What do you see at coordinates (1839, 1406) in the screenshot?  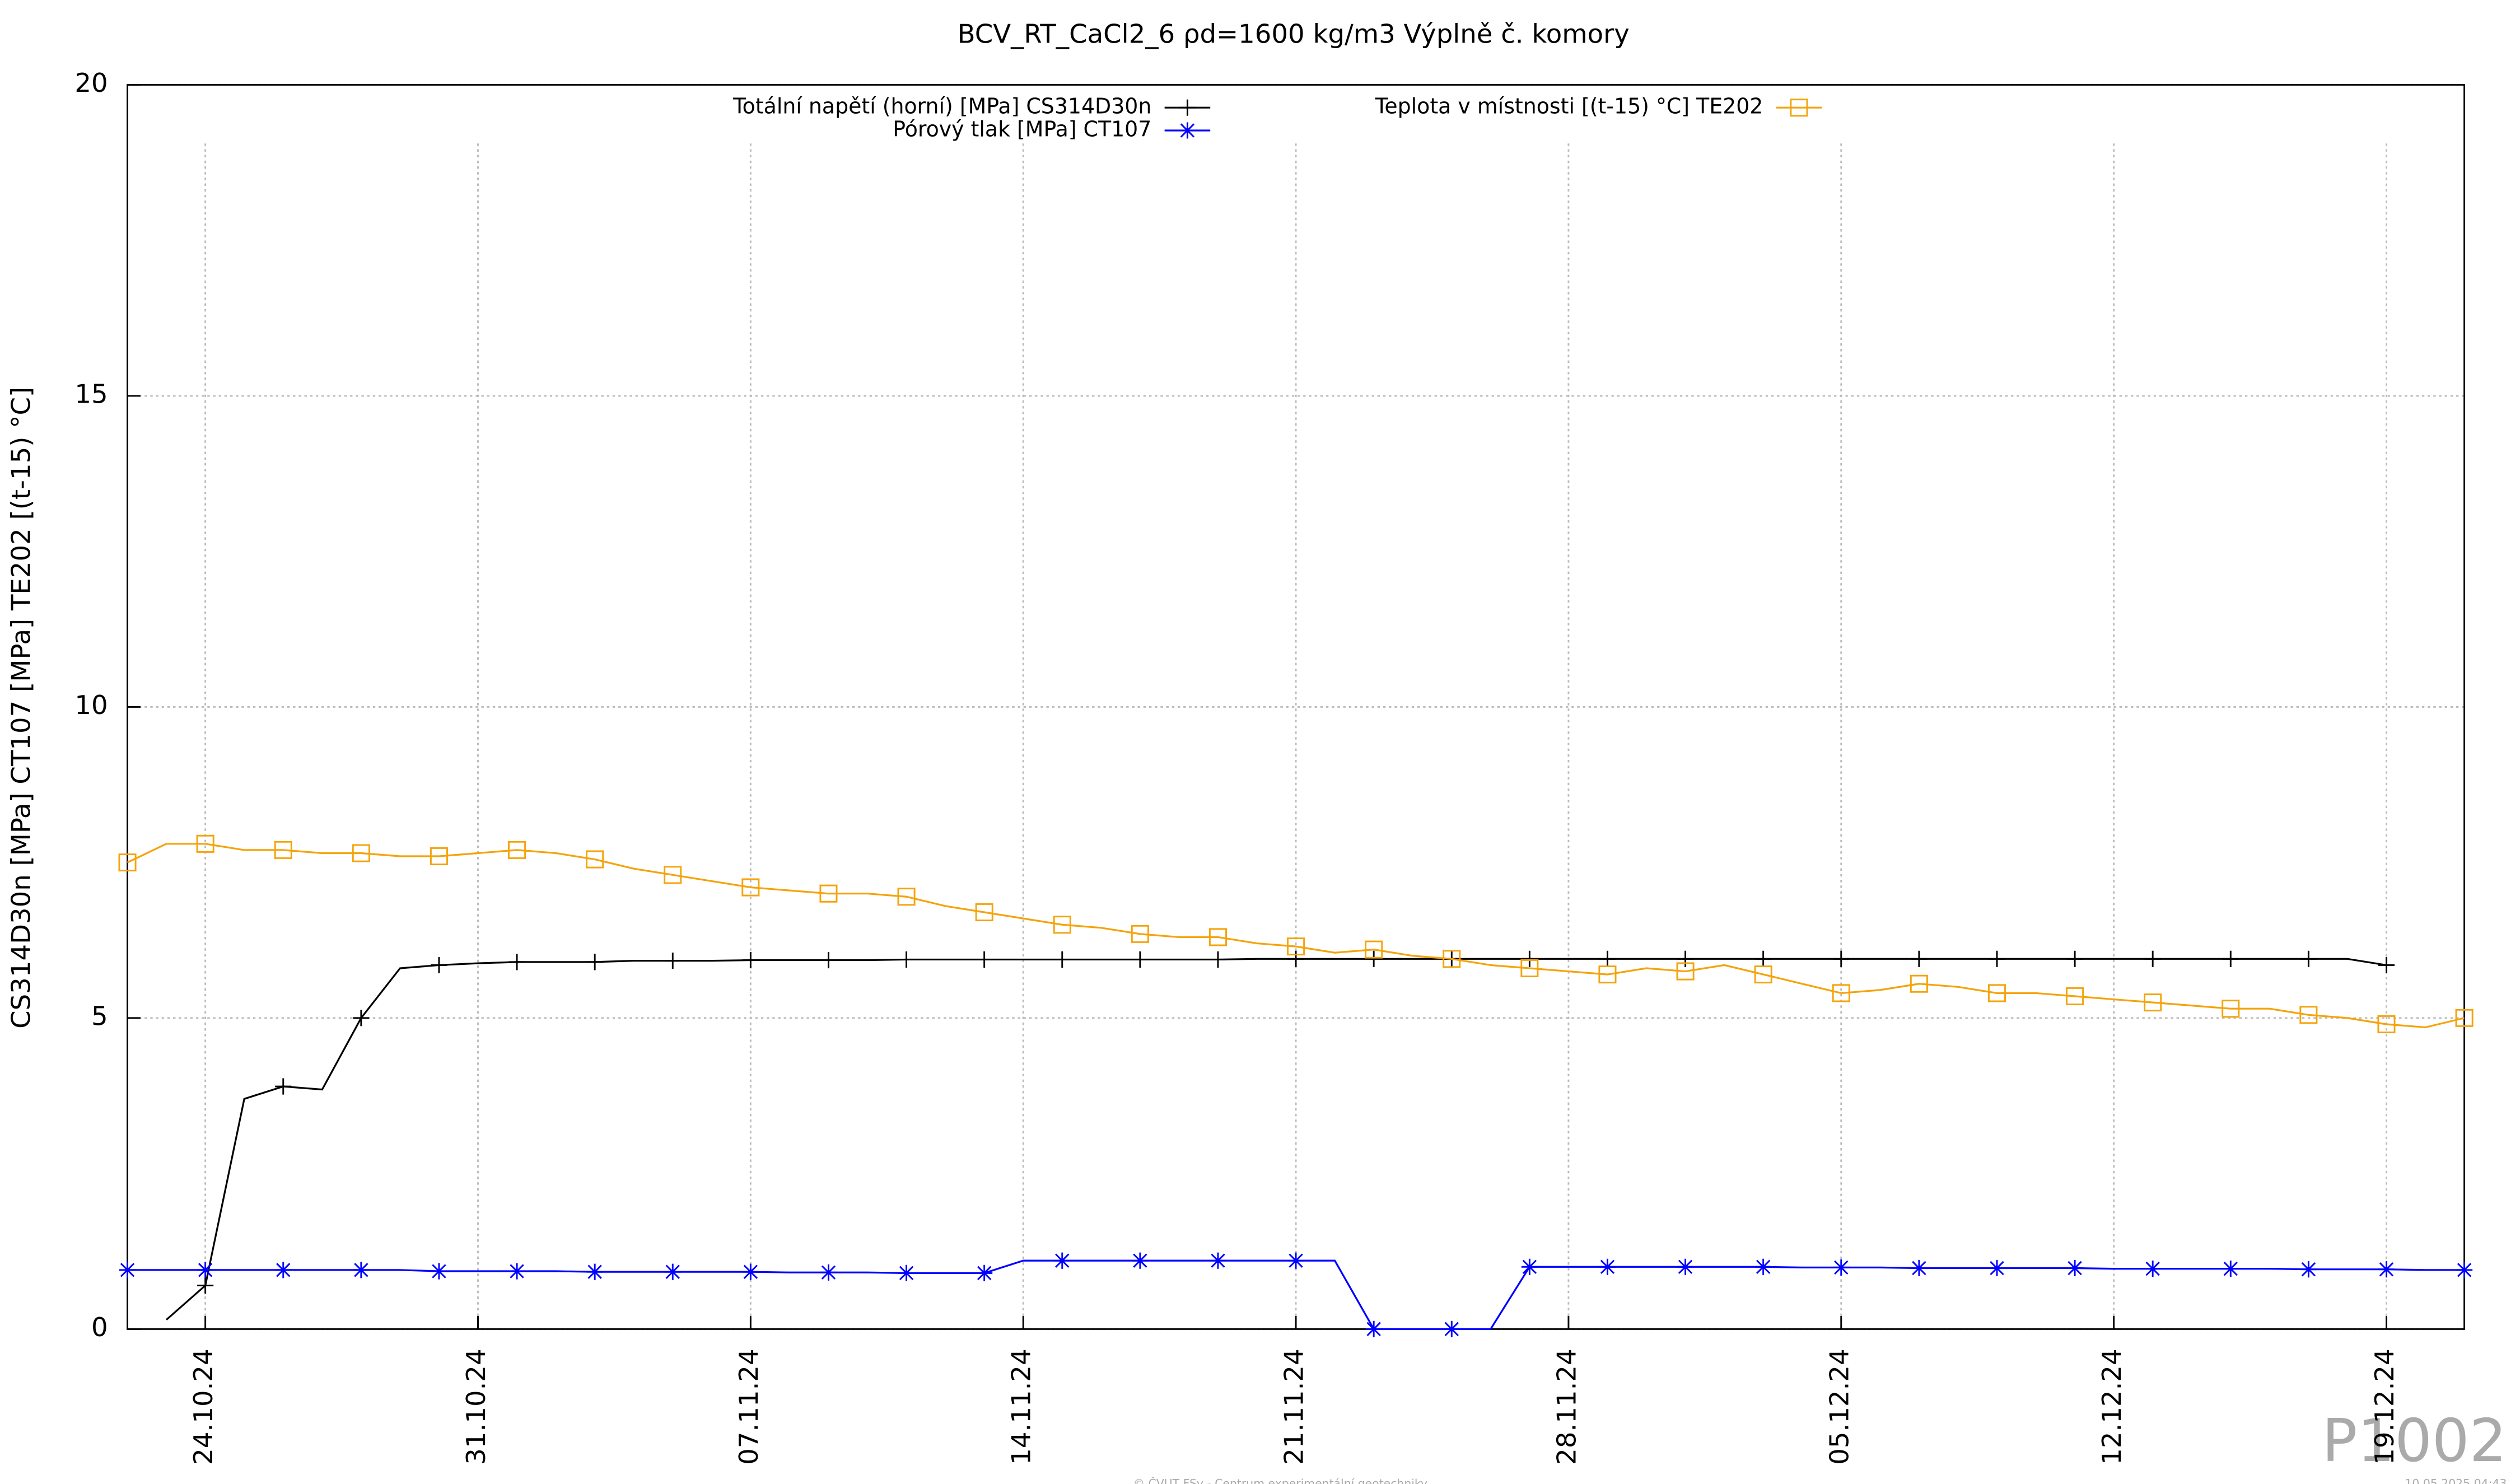 I see `x-tick-label: 05.12.24` at bounding box center [1839, 1406].